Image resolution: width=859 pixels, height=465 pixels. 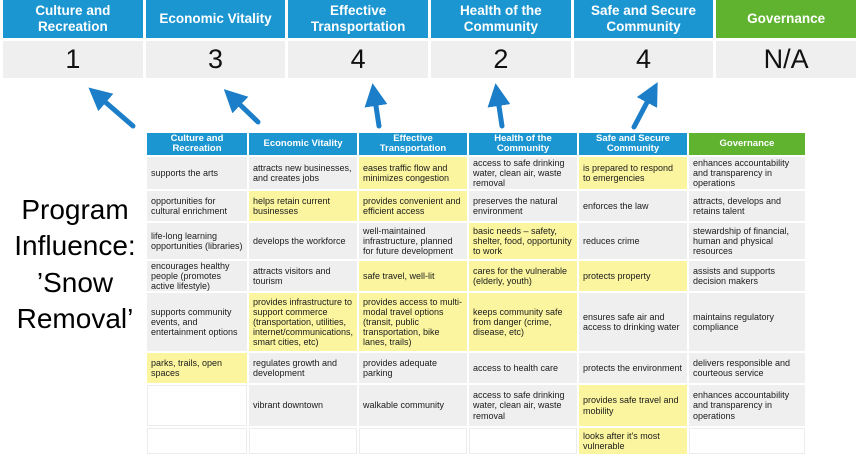 I want to click on matrix-column-header: Governance, so click(x=747, y=144).